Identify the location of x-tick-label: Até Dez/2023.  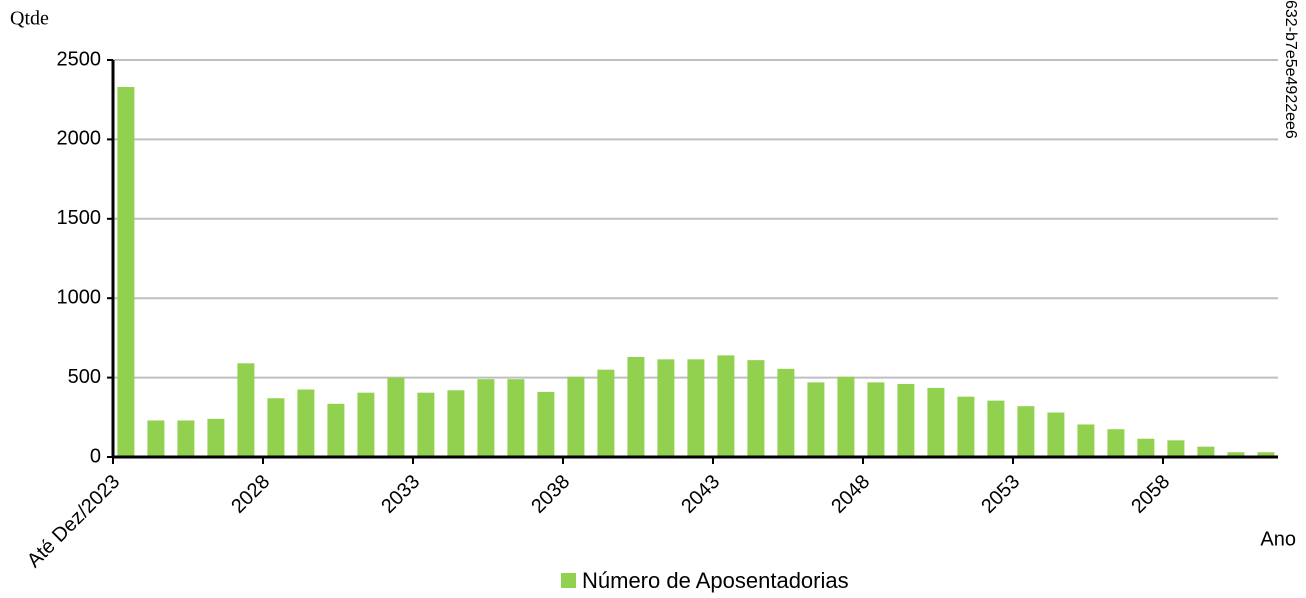
(73, 521).